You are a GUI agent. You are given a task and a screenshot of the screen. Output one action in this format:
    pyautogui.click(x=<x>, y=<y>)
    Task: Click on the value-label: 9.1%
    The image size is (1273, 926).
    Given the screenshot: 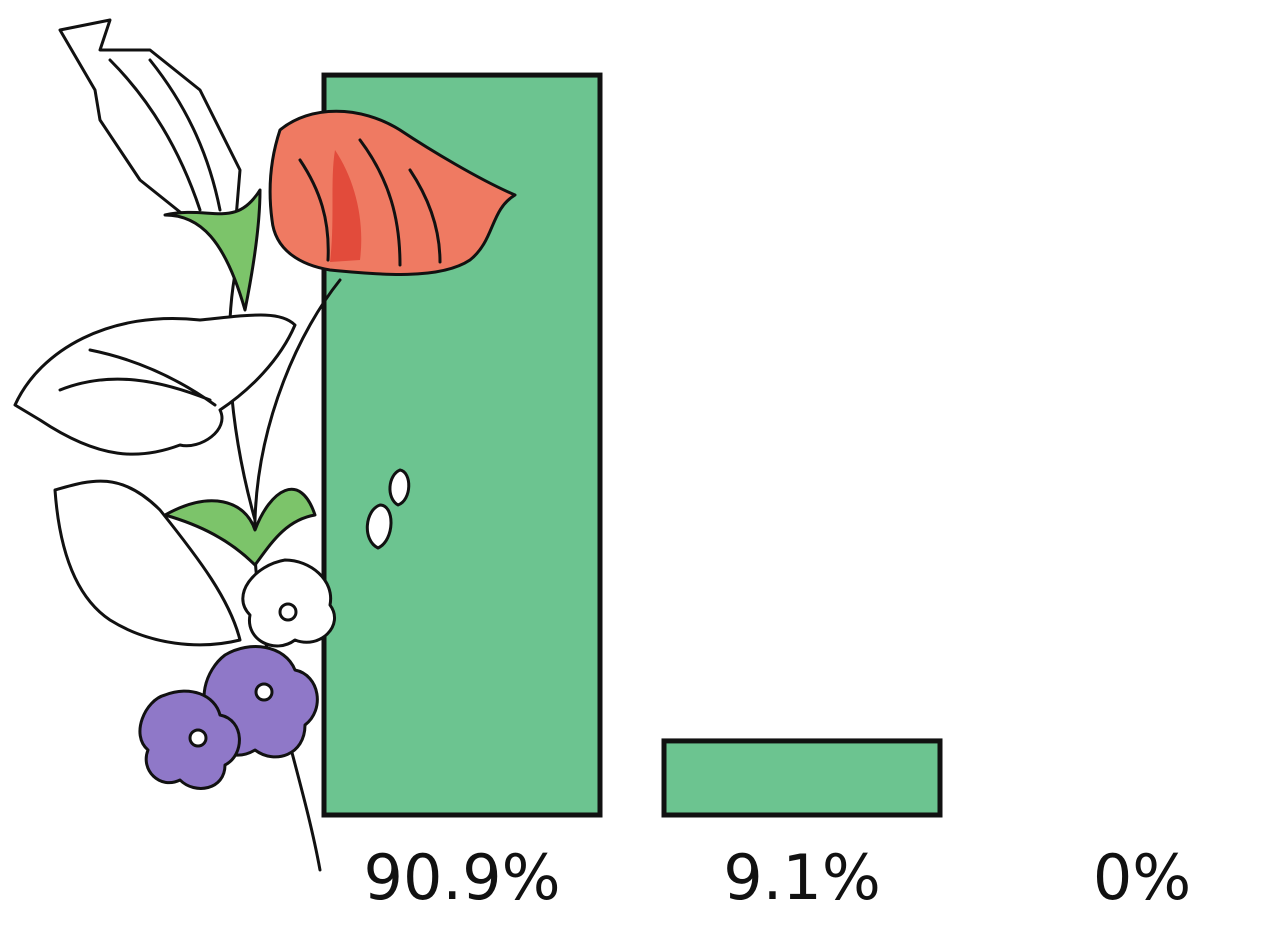 What is the action you would take?
    pyautogui.click(x=802, y=877)
    